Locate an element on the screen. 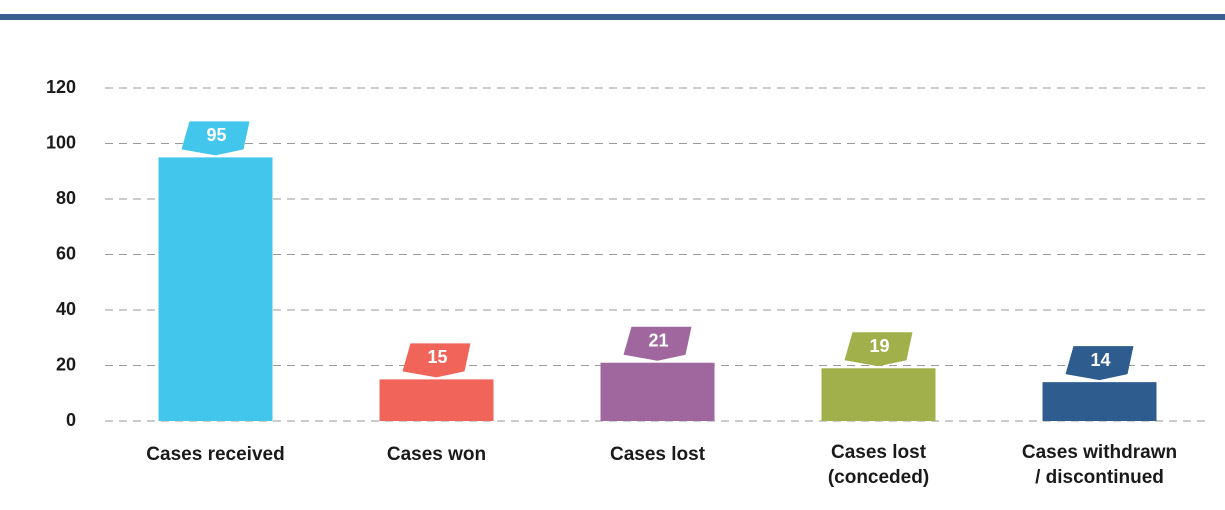  top-rule is located at coordinates (612, 17).